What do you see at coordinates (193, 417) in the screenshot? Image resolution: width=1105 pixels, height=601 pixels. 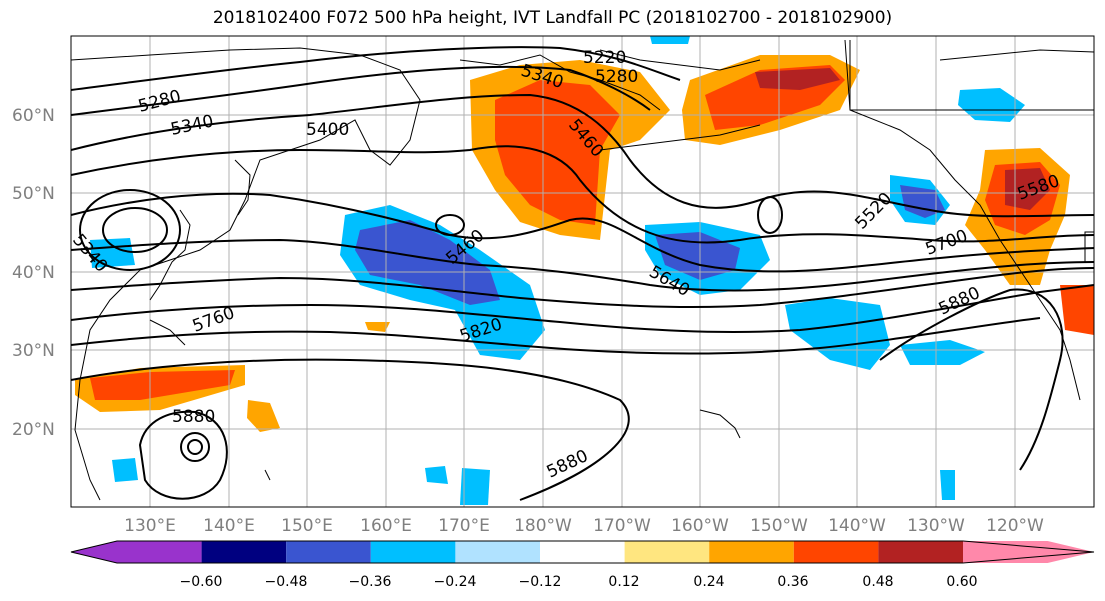 I see `contour-label: 5880` at bounding box center [193, 417].